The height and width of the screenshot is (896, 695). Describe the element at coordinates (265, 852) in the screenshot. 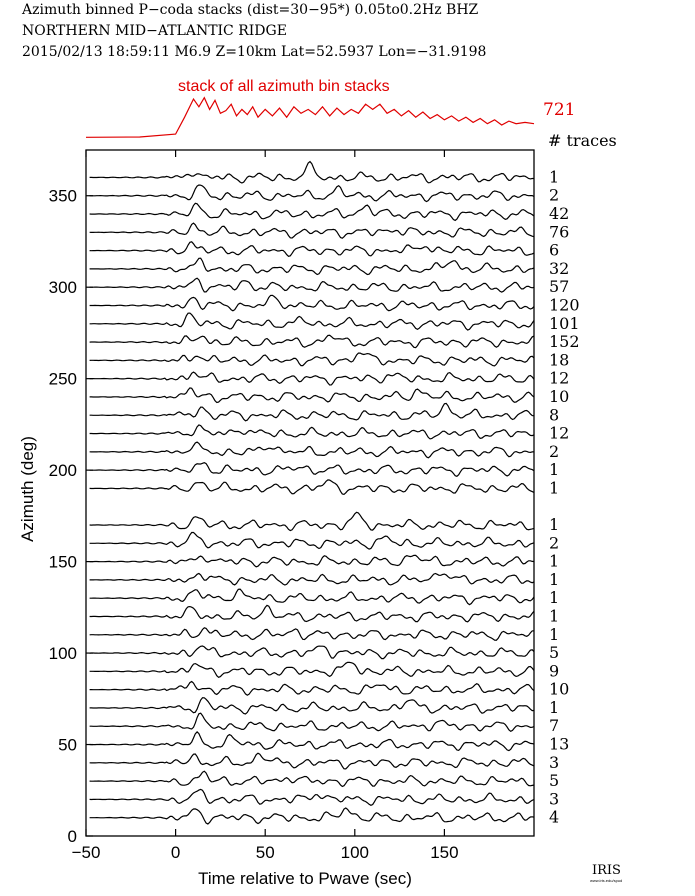

I see `x-tick-label: 50` at that location.